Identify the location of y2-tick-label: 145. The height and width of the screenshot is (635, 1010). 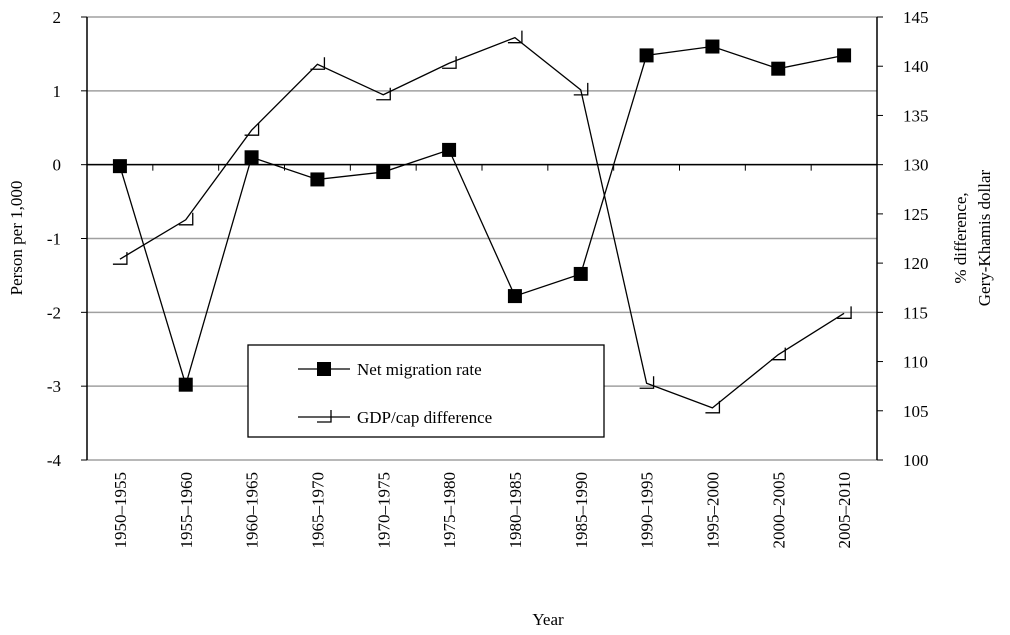
(916, 17).